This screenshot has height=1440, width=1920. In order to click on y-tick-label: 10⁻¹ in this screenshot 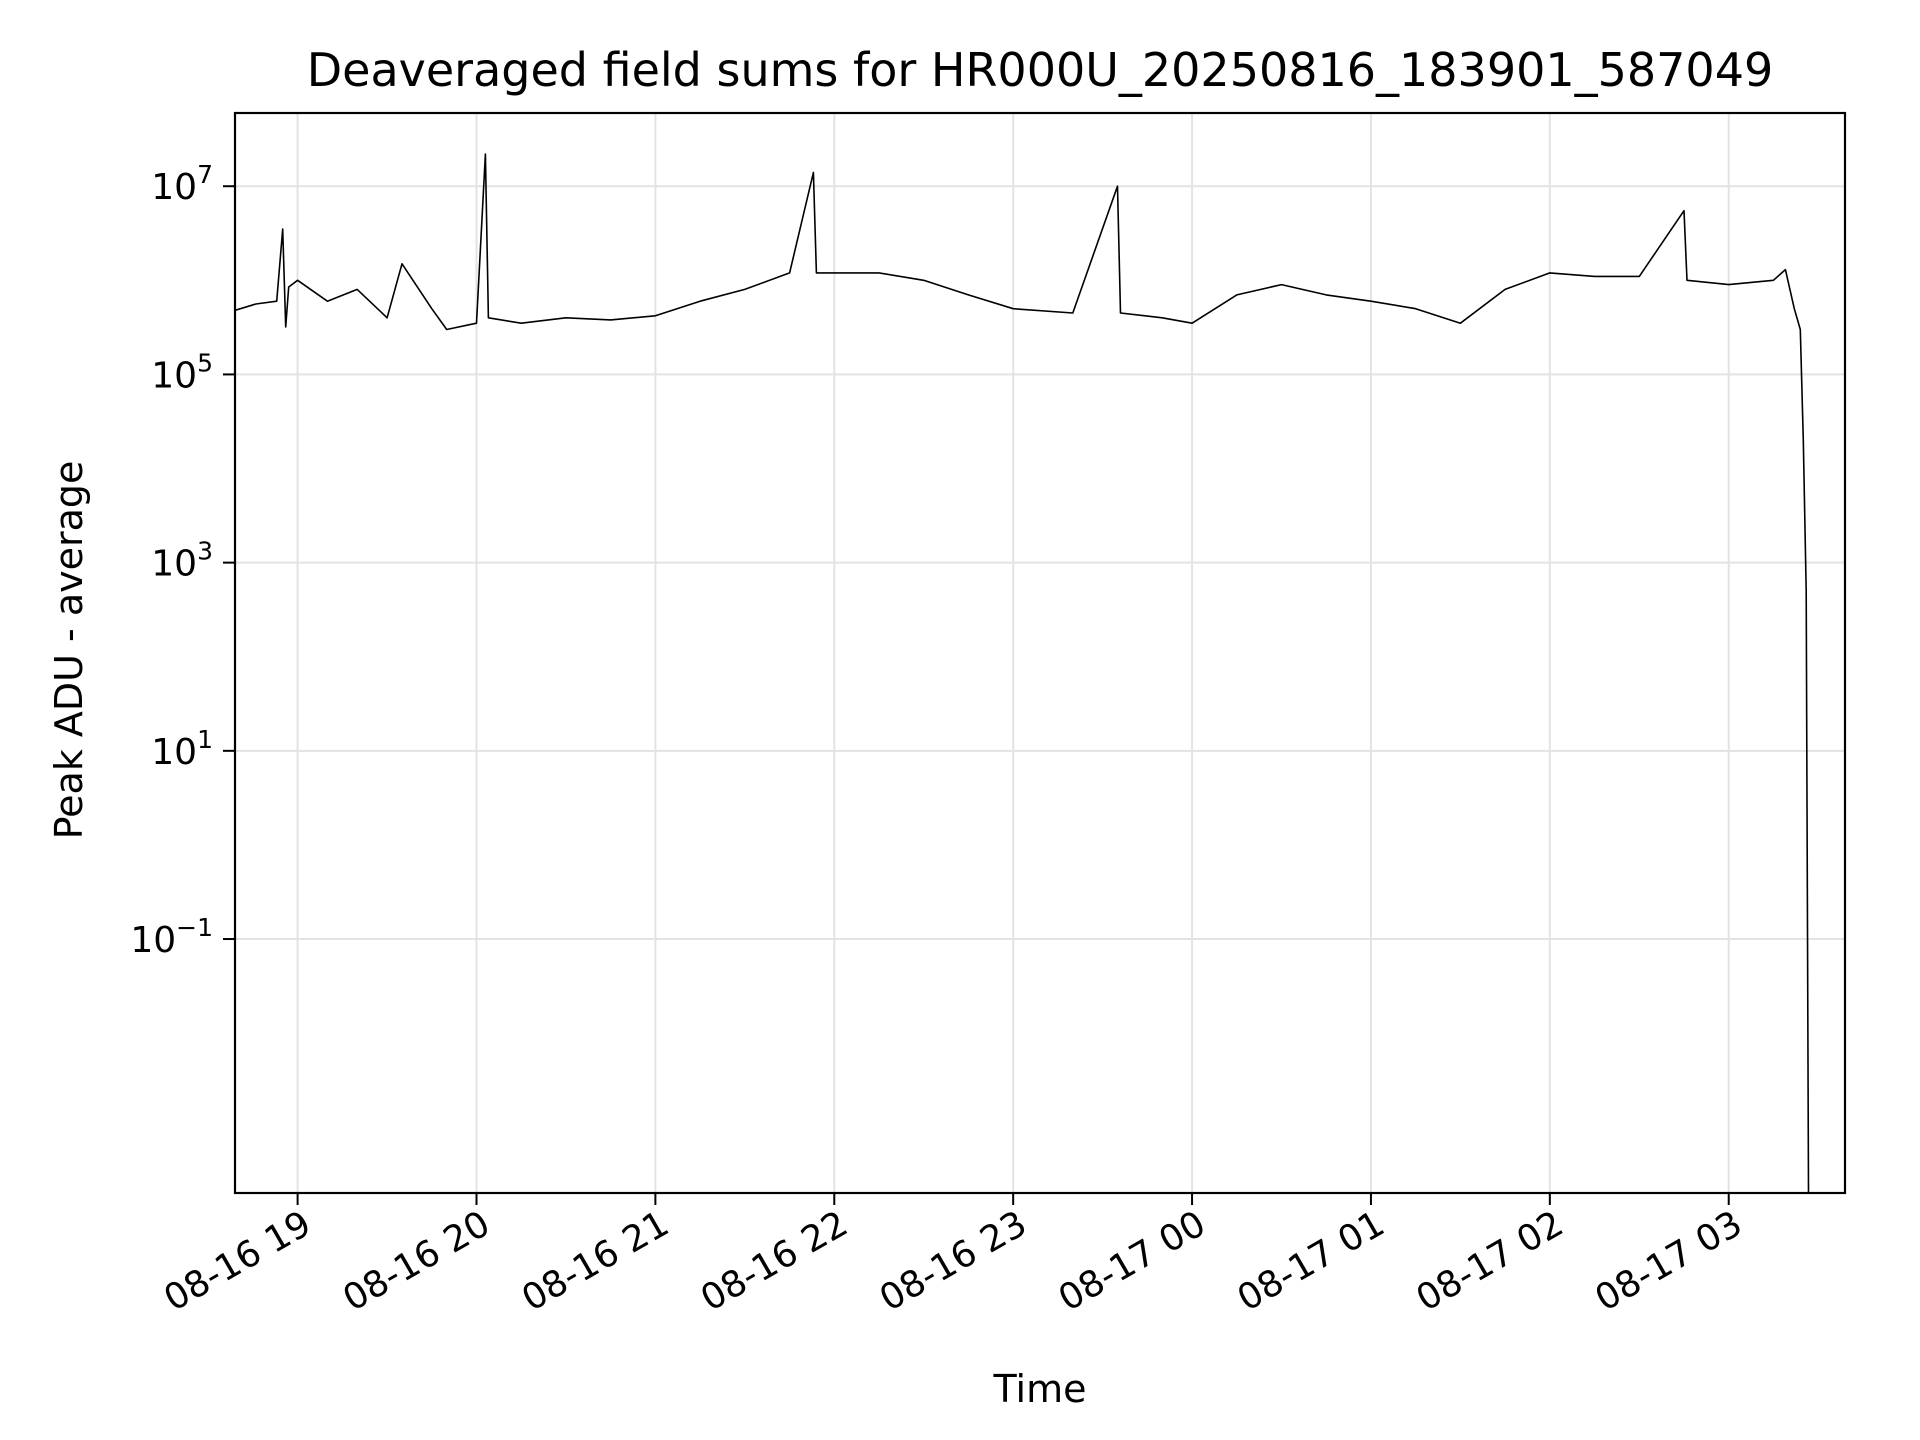, I will do `click(171, 937)`.